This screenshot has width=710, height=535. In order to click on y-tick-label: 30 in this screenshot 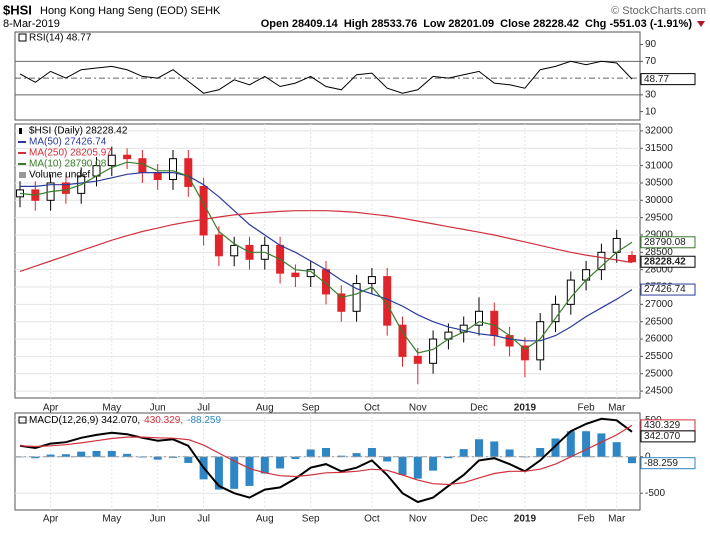, I will do `click(651, 94)`.